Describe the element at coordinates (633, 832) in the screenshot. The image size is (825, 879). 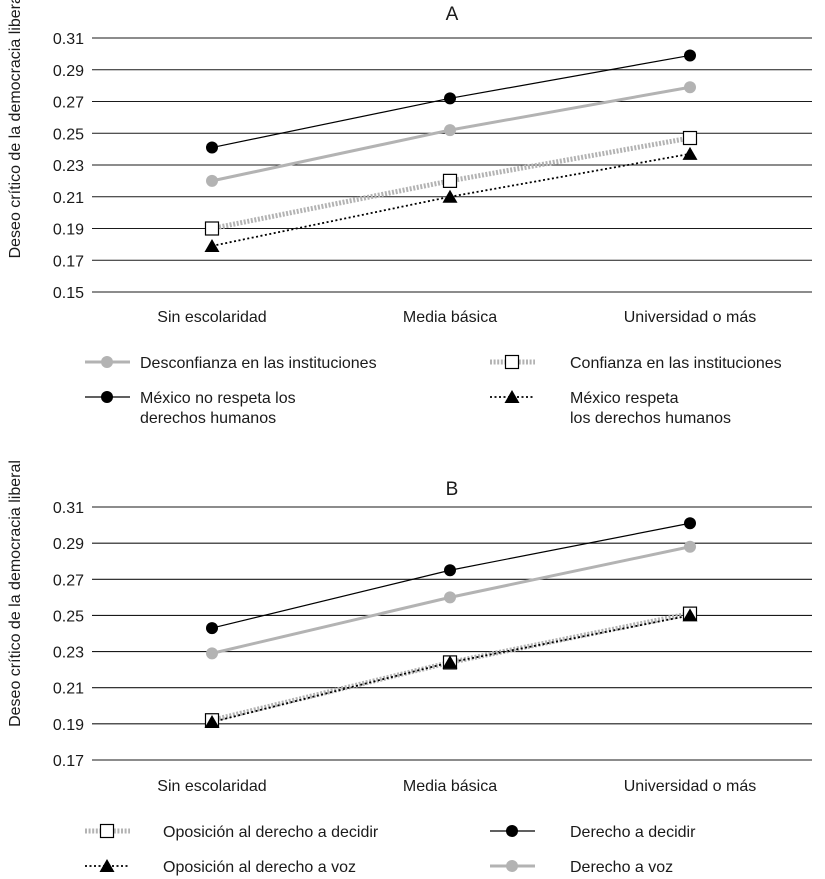
I see `legend-label: Derecho a decidir` at that location.